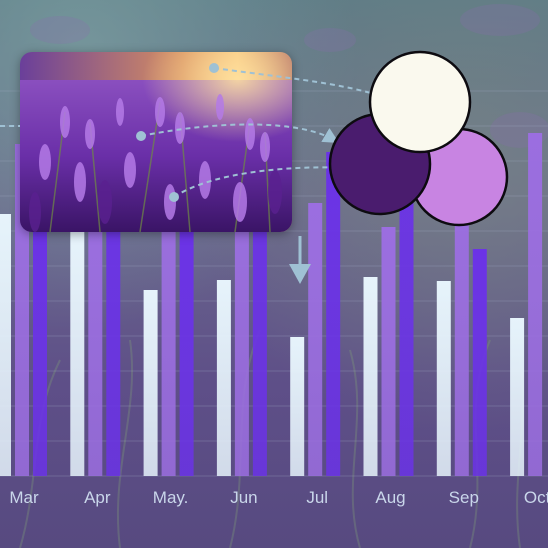 This screenshot has height=548, width=548. What do you see at coordinates (95, 339) in the screenshot?
I see `bar-apr-series2` at bounding box center [95, 339].